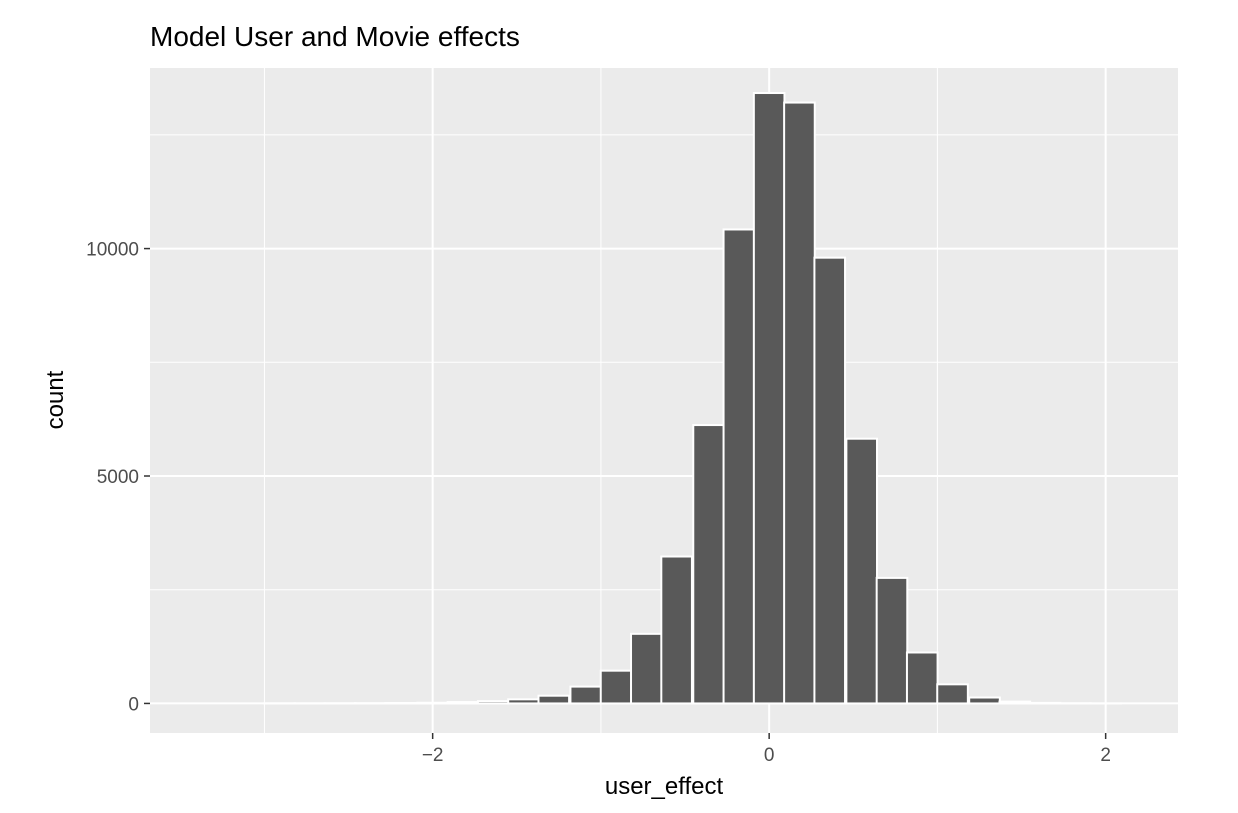  I want to click on x-tick-label: 2, so click(1105, 755).